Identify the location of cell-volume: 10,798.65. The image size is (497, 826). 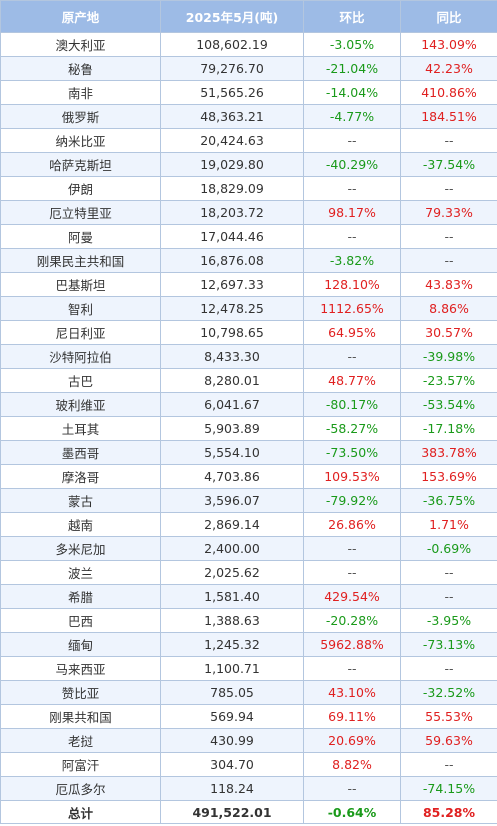
(232, 332).